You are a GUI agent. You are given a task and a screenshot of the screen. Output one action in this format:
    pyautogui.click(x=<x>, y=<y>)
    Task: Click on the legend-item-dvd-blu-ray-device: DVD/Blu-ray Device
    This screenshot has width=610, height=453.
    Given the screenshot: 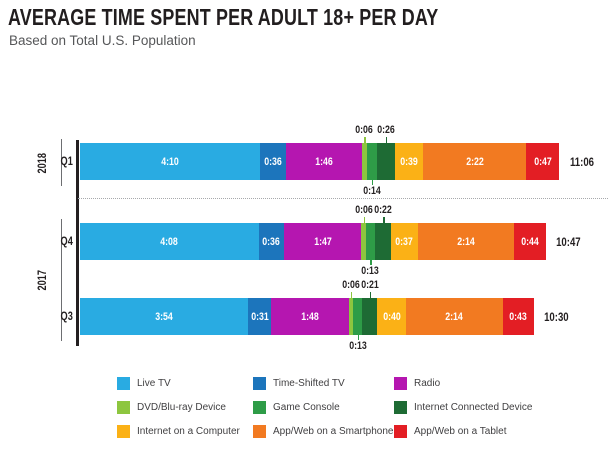 What is the action you would take?
    pyautogui.click(x=185, y=407)
    